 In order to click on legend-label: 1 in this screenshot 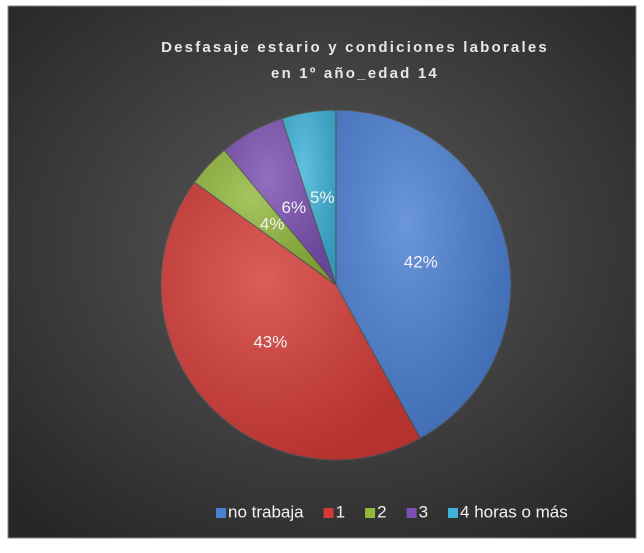, I will do `click(340, 511)`.